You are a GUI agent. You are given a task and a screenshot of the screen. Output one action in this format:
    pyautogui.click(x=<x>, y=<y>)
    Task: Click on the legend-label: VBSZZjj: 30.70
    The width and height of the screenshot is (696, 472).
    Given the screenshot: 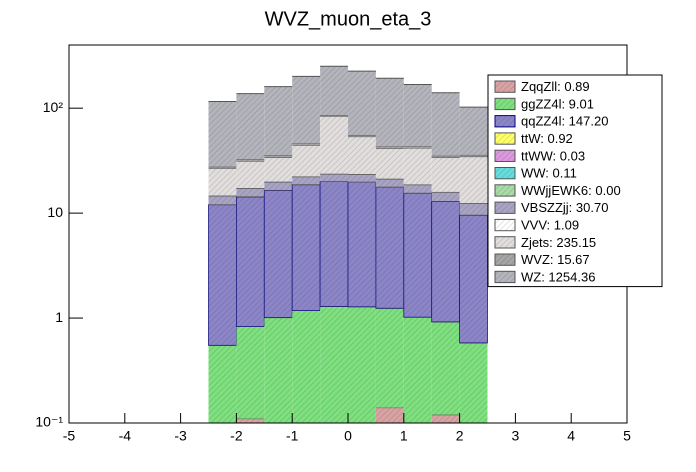 What is the action you would take?
    pyautogui.click(x=564, y=207)
    